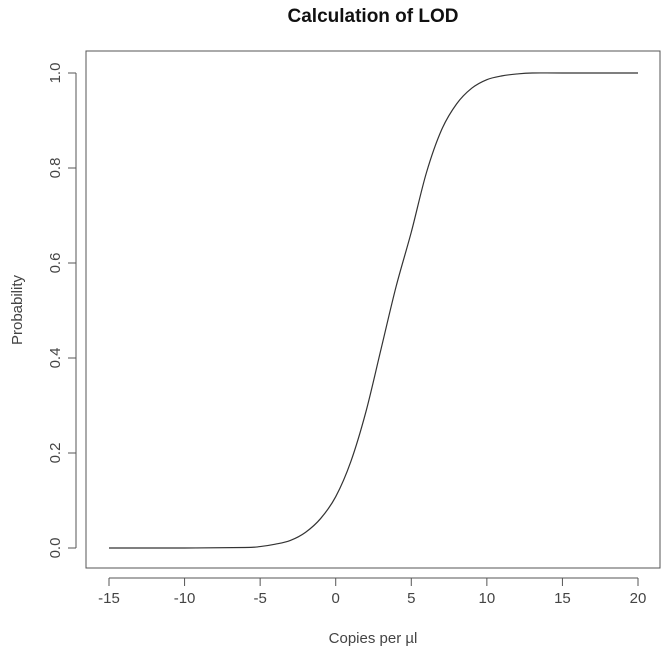 This screenshot has height=663, width=666. What do you see at coordinates (17, 309) in the screenshot?
I see `y-axis-title: Probability` at bounding box center [17, 309].